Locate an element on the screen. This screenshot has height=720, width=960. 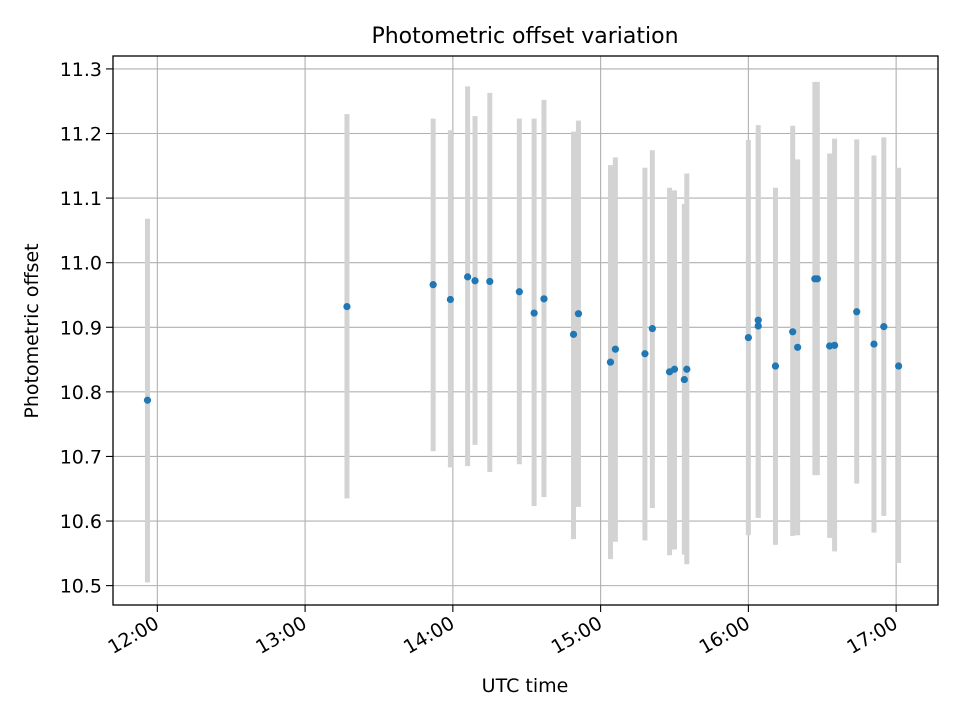
x-tick-label: 13:00 is located at coordinates (281, 635).